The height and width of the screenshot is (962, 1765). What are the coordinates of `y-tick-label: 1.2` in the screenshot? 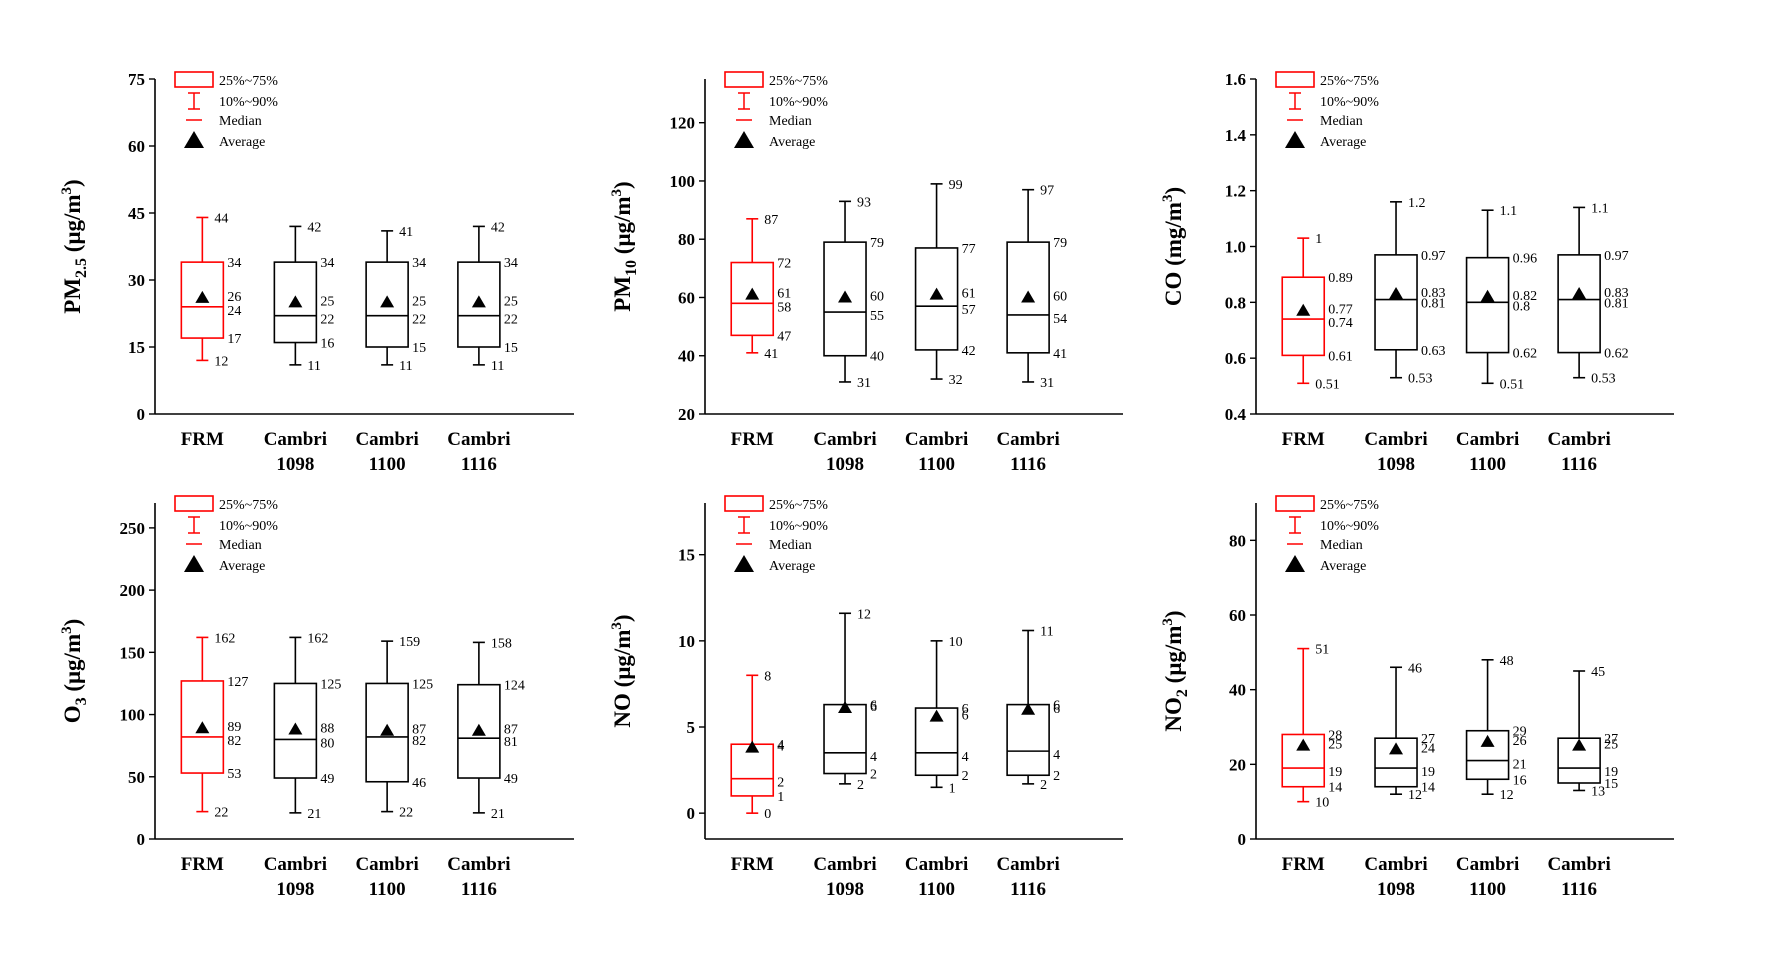 It's located at (1235, 191).